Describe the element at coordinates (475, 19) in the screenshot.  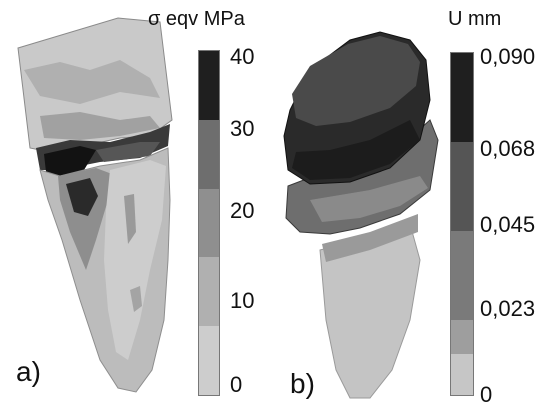
I see `panel-b-legend-title: U mm` at that location.